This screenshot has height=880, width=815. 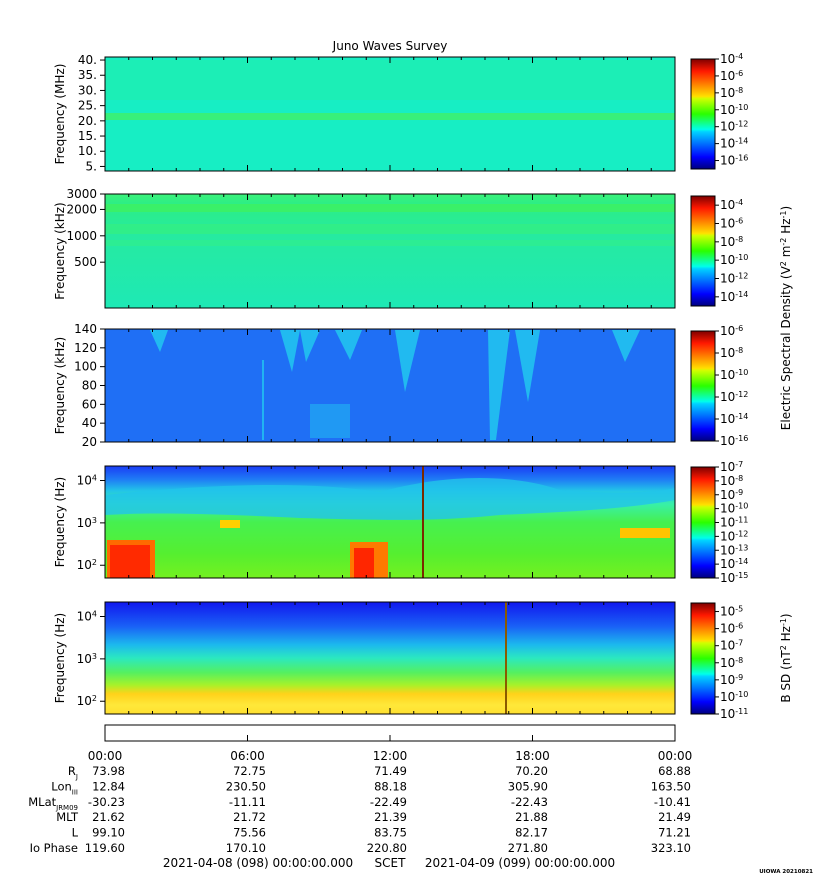 I want to click on ephemeris-value: 323.10, so click(x=671, y=848).